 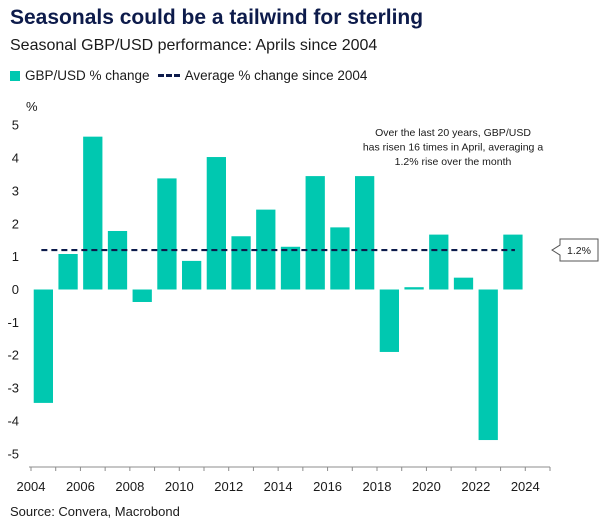 What do you see at coordinates (32, 106) in the screenshot?
I see `y-axis-label: %` at bounding box center [32, 106].